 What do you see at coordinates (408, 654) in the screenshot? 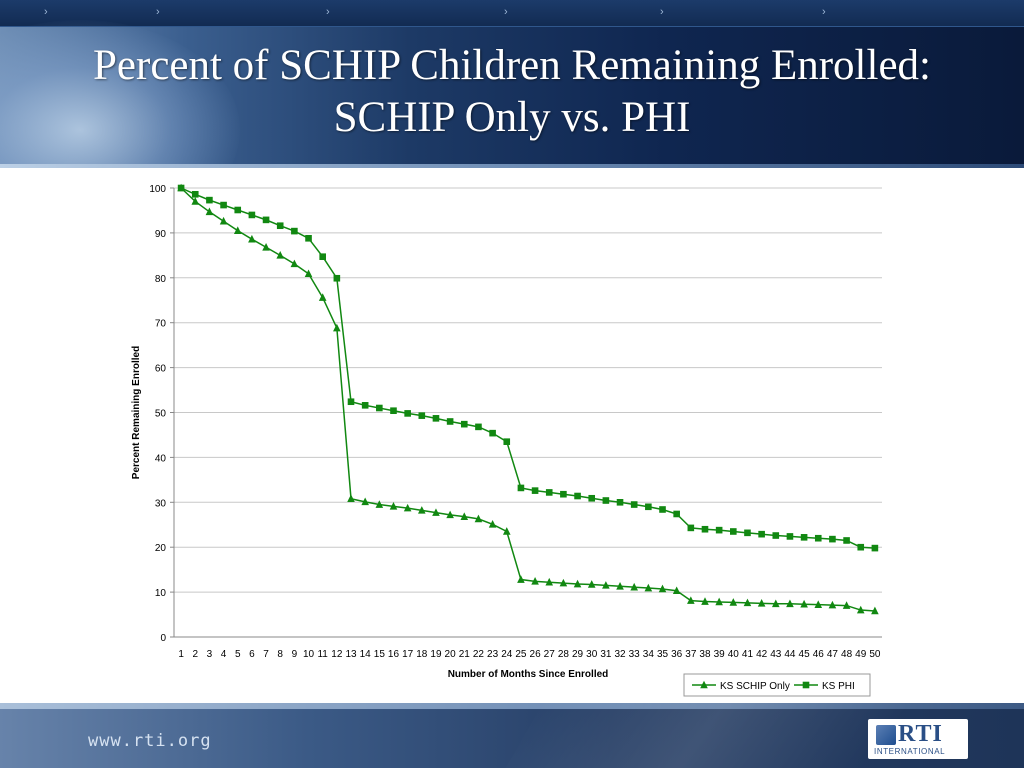
I see `x-tick-label: 17` at bounding box center [408, 654].